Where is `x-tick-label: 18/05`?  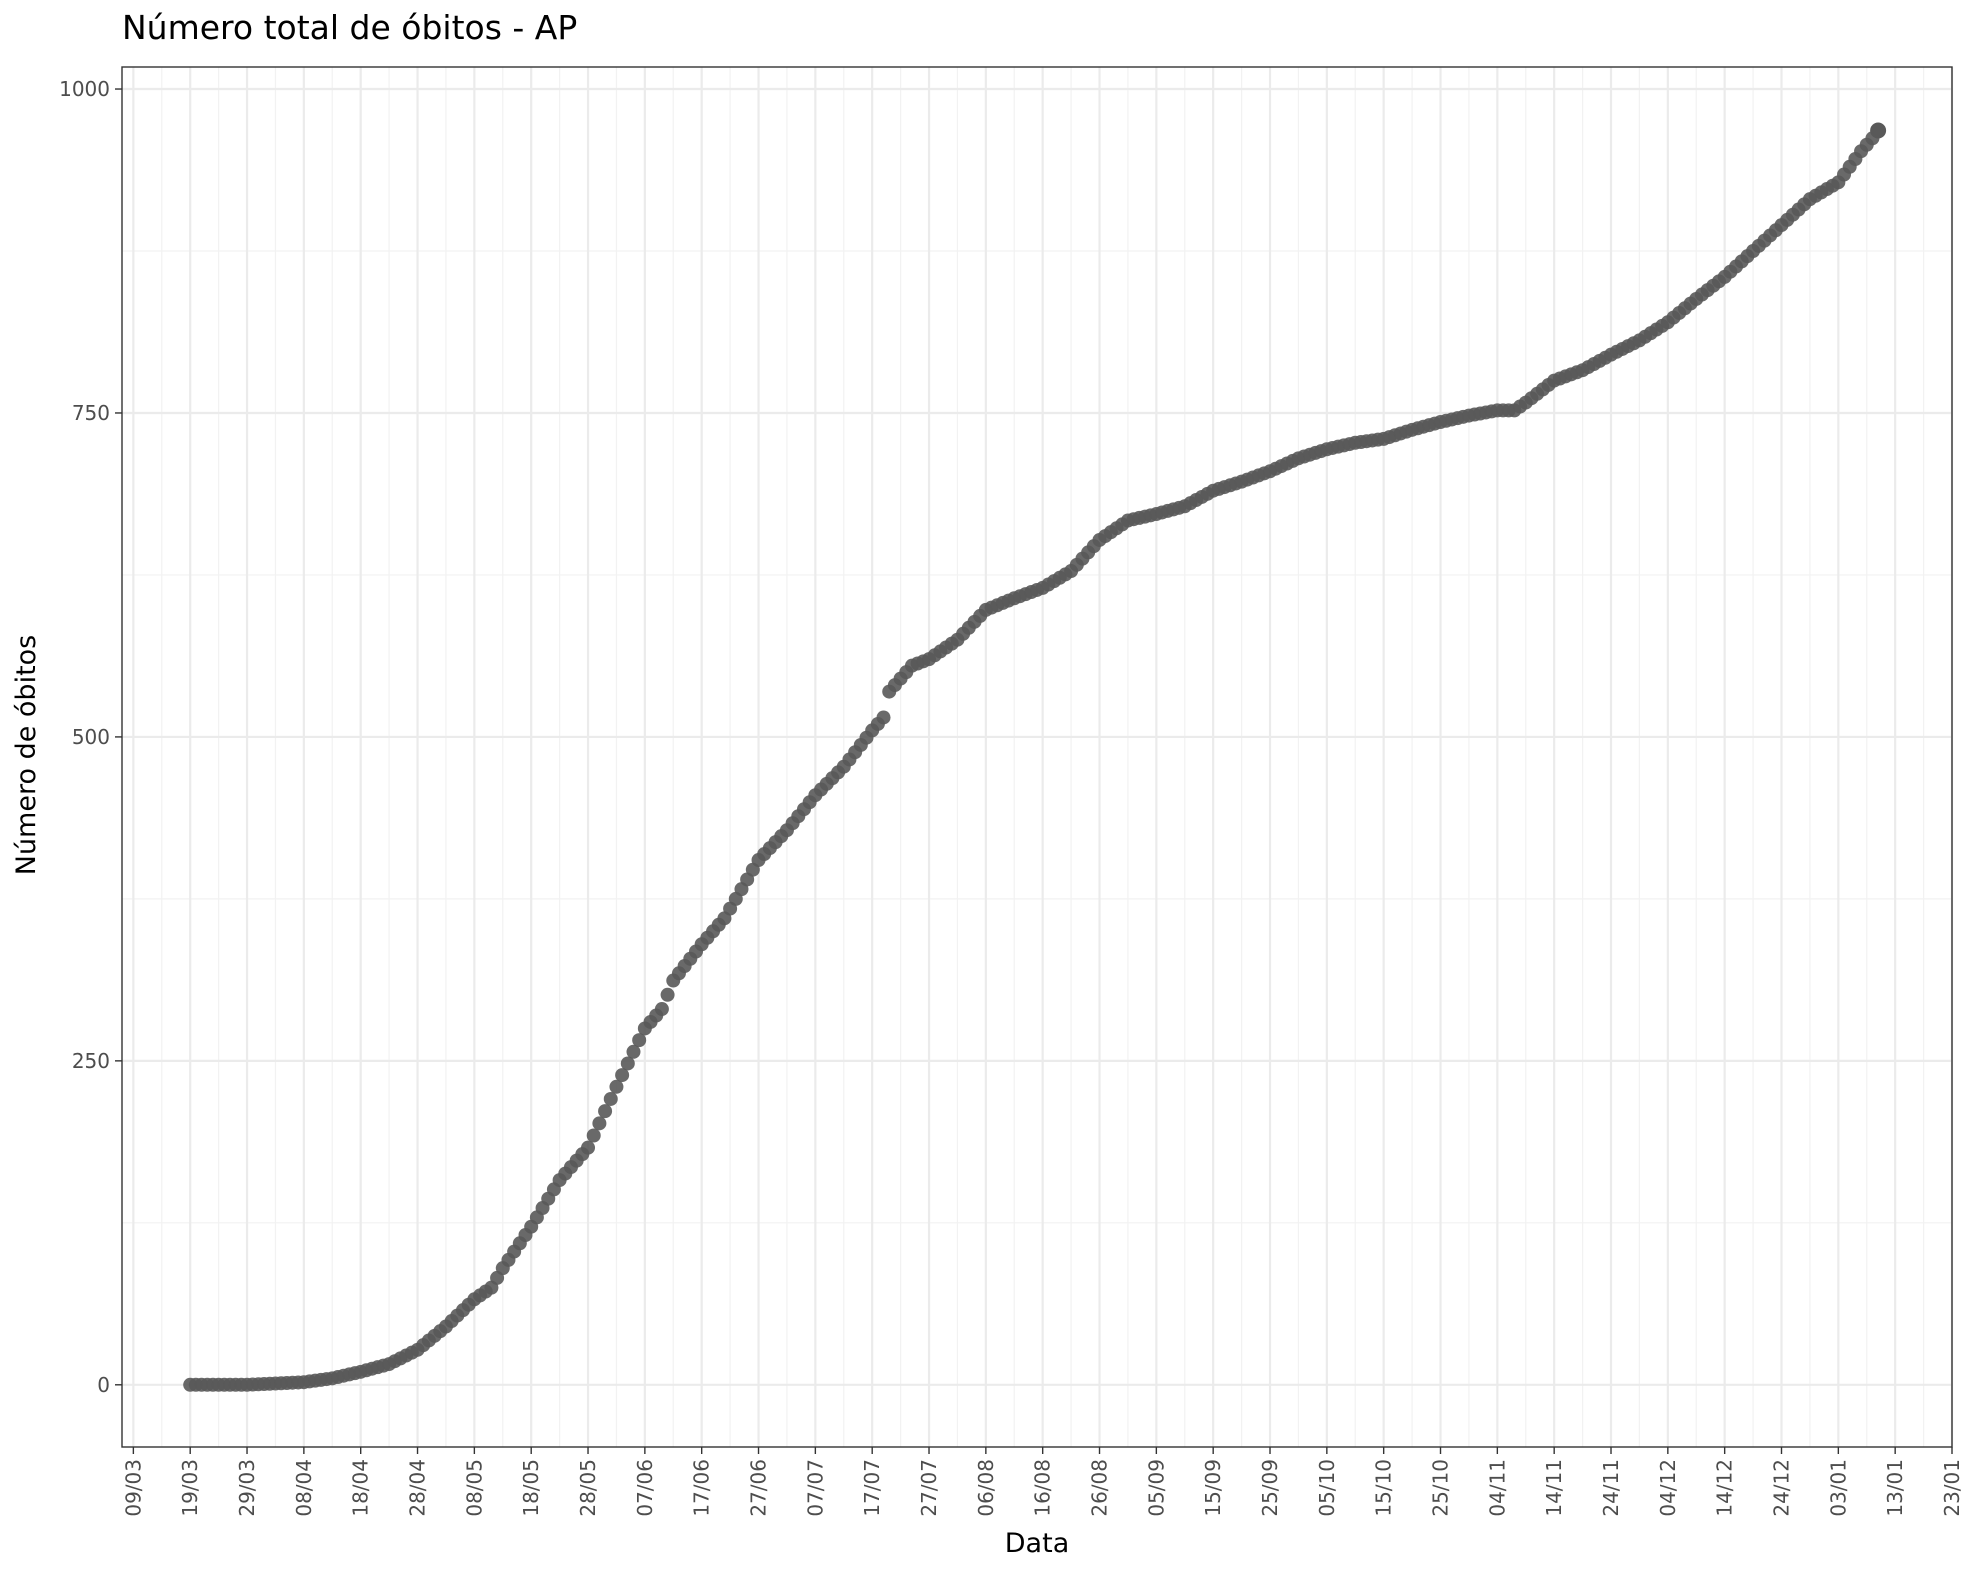
x-tick-label: 18/05 is located at coordinates (531, 1488).